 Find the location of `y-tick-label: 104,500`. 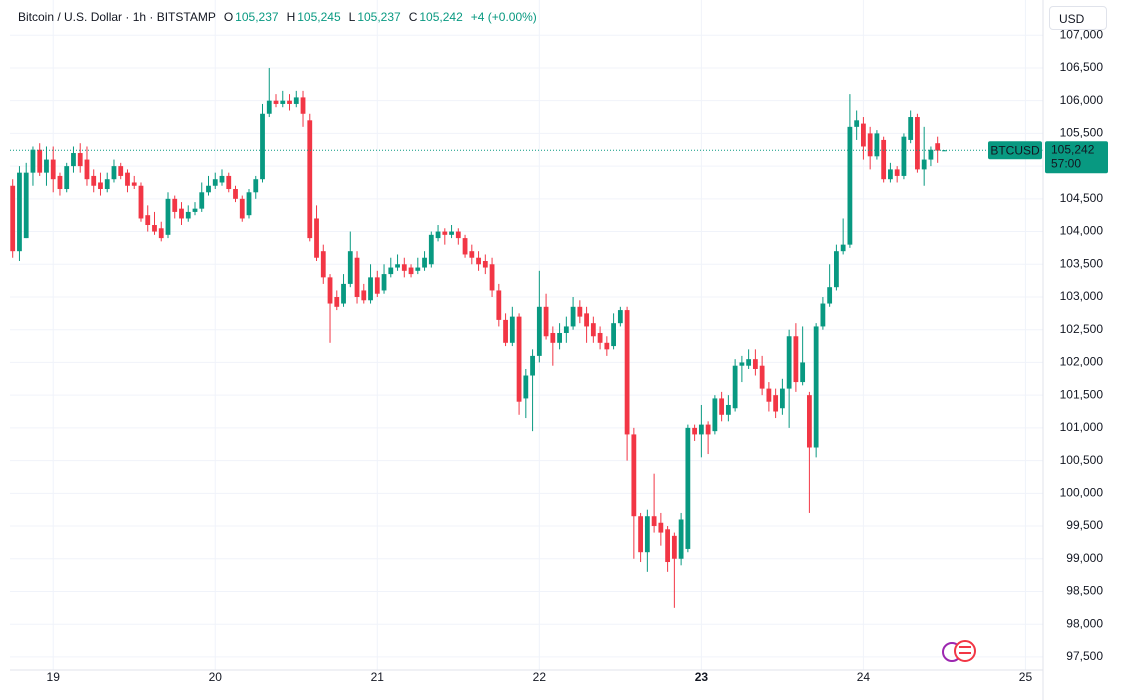

y-tick-label: 104,500 is located at coordinates (1082, 198).